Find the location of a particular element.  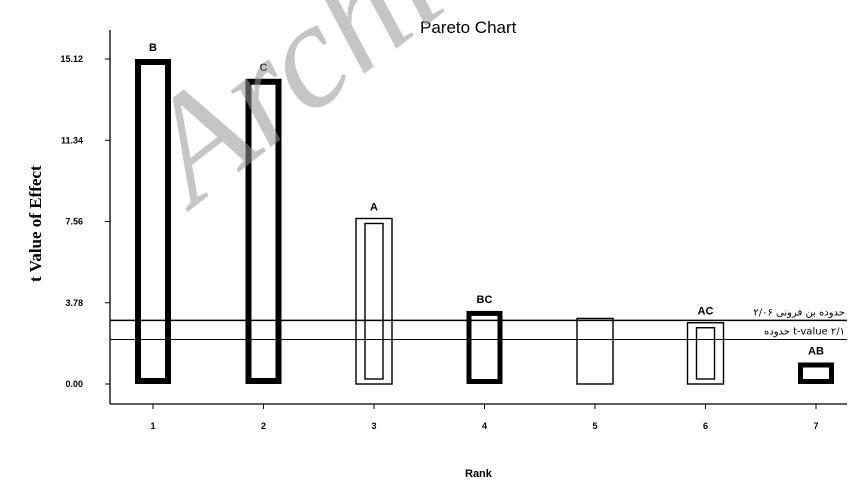

x-tick-label: 3 is located at coordinates (373, 426).